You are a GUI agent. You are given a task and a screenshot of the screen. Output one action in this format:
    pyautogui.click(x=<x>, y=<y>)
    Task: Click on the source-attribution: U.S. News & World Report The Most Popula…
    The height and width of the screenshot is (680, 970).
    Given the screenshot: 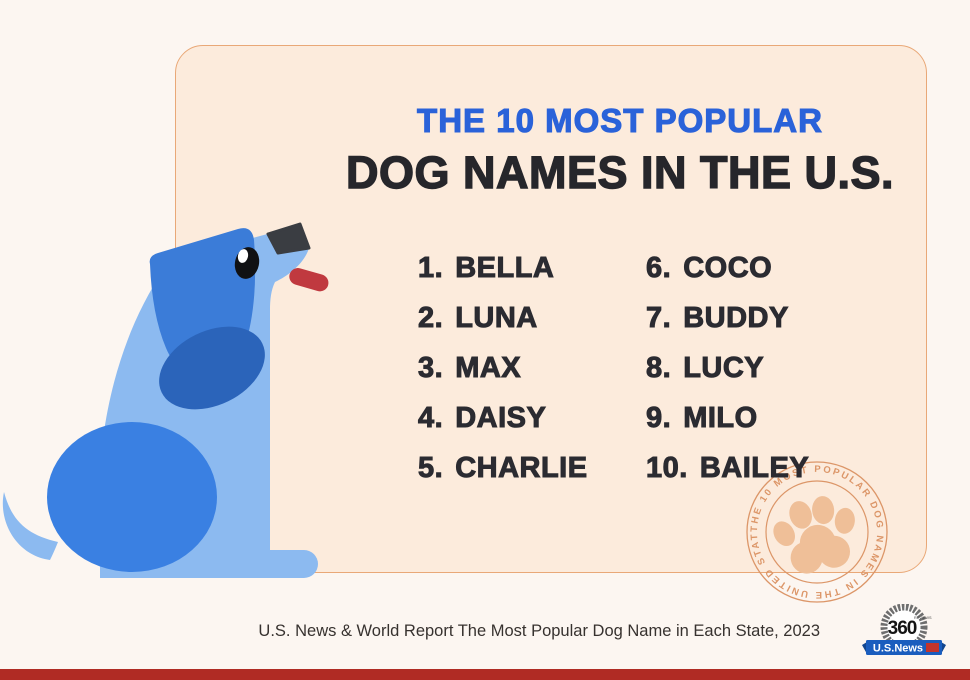 What is the action you would take?
    pyautogui.click(x=539, y=631)
    